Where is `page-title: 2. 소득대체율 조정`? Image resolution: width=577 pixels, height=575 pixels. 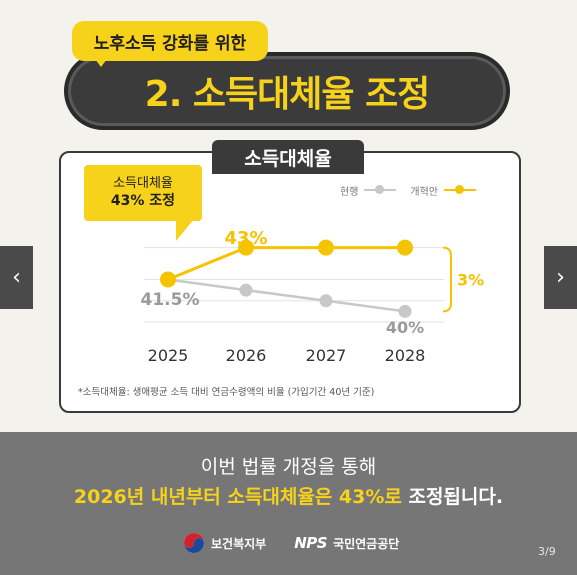
page-title: 2. 소득대체율 조정 is located at coordinates (287, 91).